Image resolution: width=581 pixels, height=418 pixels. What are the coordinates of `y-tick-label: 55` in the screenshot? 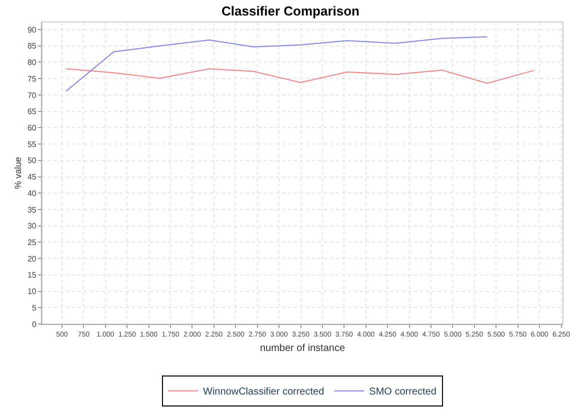 It's located at (32, 144).